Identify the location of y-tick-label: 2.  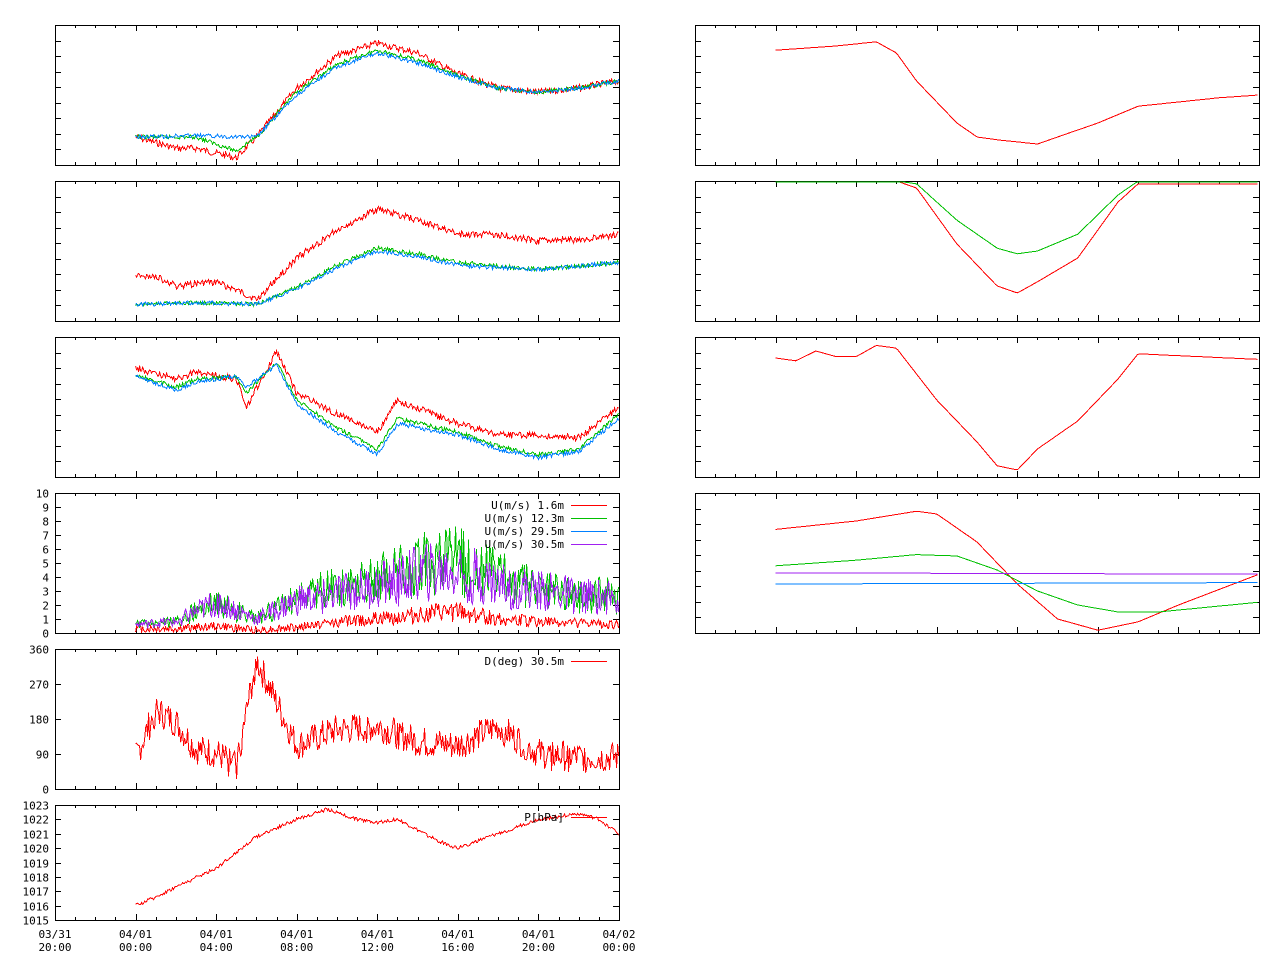
(45, 606).